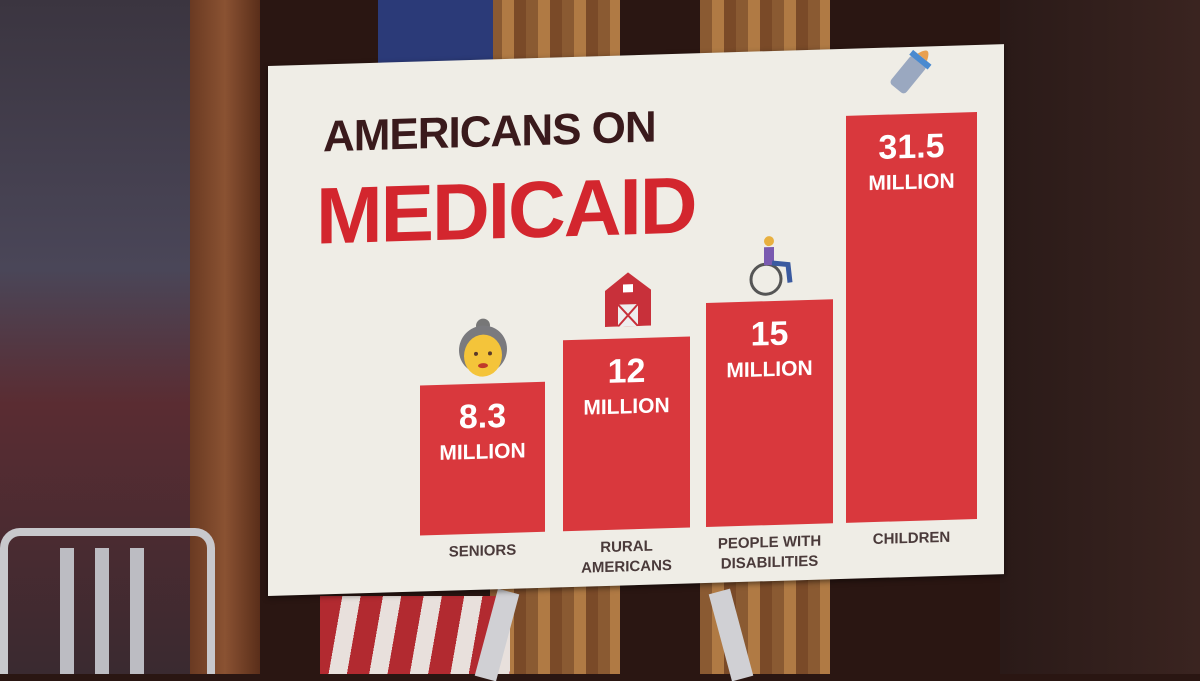 The image size is (1200, 681). Describe the element at coordinates (626, 371) in the screenshot. I see `data-label-value: 12` at that location.